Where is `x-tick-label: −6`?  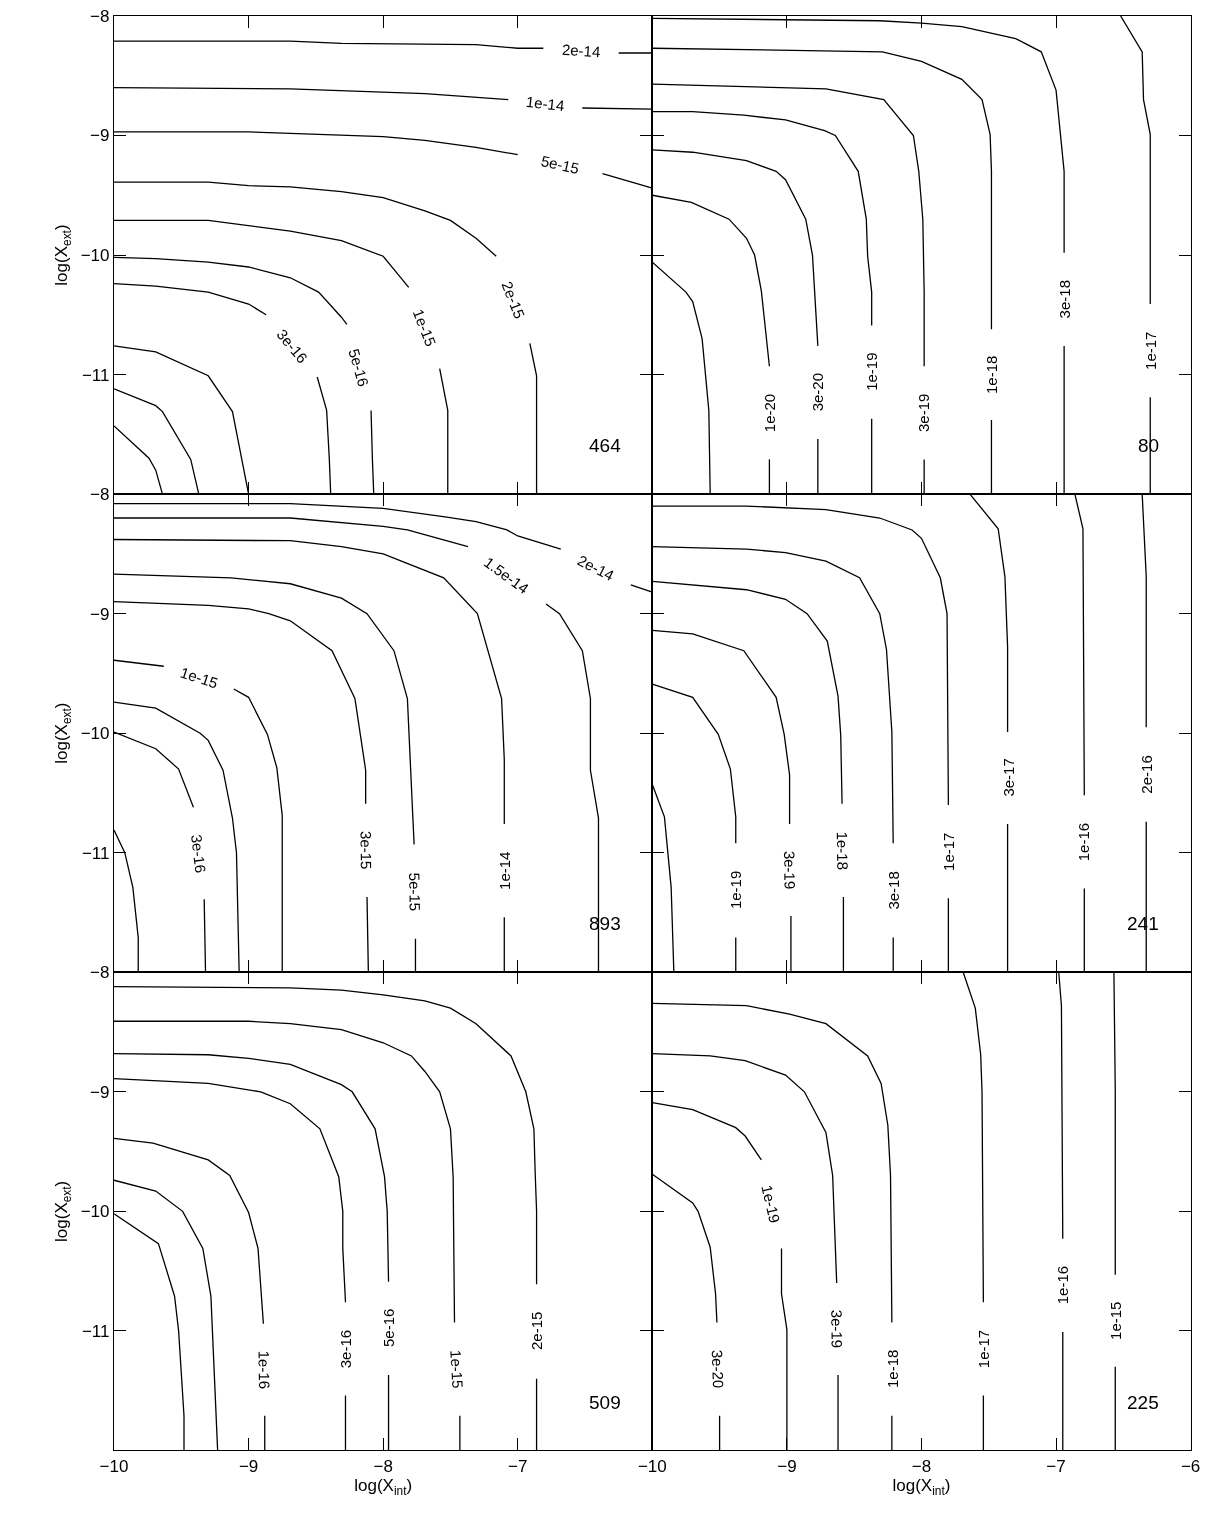
x-tick-label: −6 is located at coordinates (1190, 1466).